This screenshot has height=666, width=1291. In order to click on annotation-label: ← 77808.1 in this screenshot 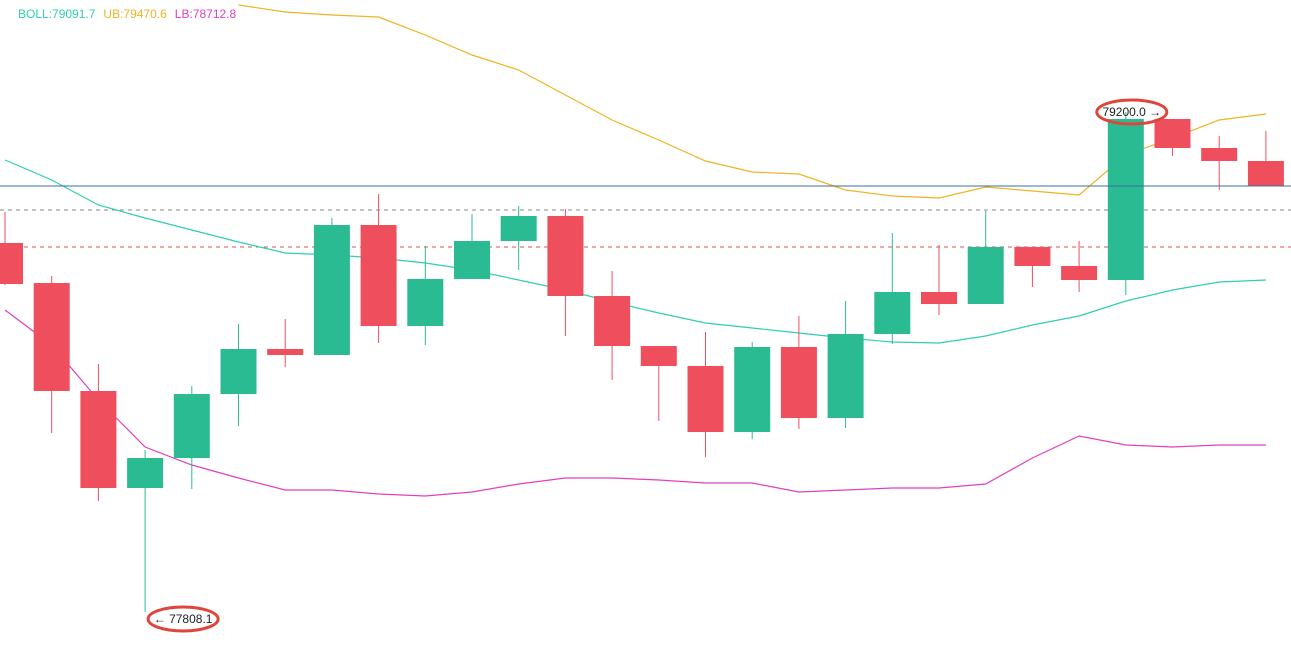, I will do `click(183, 619)`.